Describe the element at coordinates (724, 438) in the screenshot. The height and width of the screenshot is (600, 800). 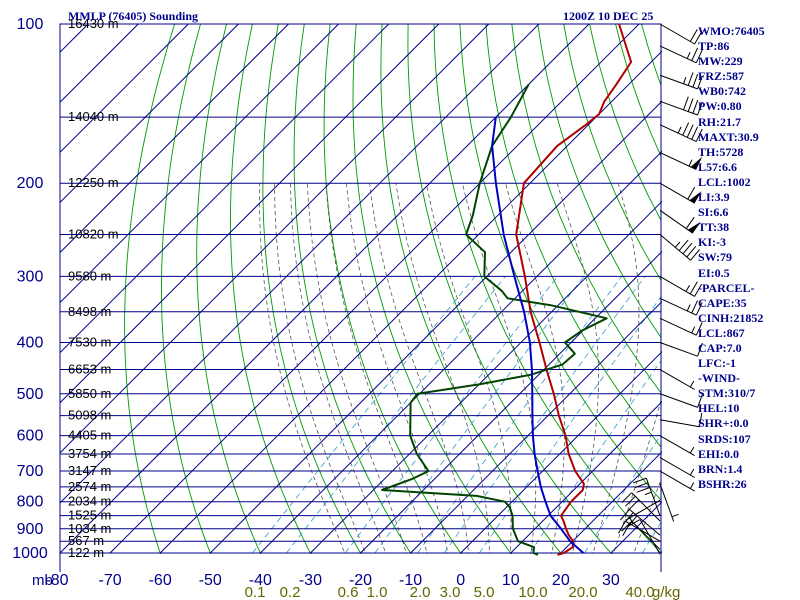
I see `stability-index-item: SRDS:107` at that location.